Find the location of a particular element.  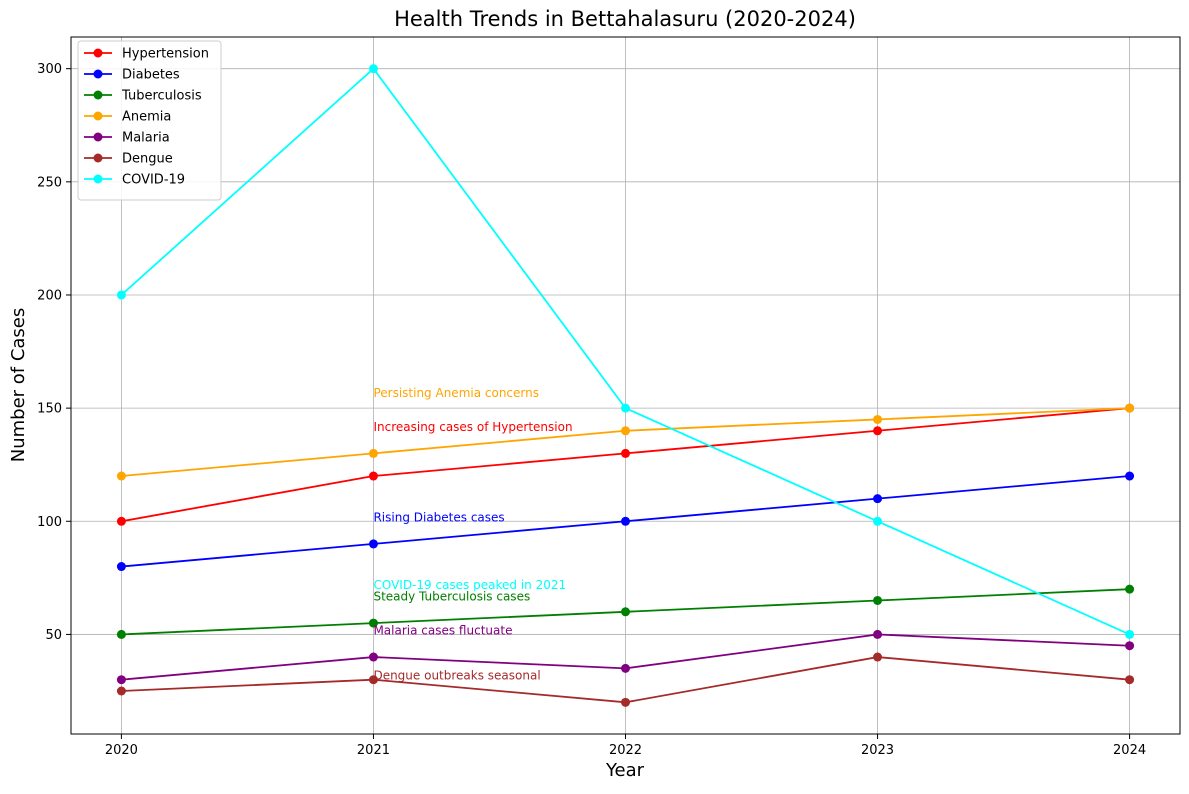

legend-entry: Anemia is located at coordinates (146, 117).